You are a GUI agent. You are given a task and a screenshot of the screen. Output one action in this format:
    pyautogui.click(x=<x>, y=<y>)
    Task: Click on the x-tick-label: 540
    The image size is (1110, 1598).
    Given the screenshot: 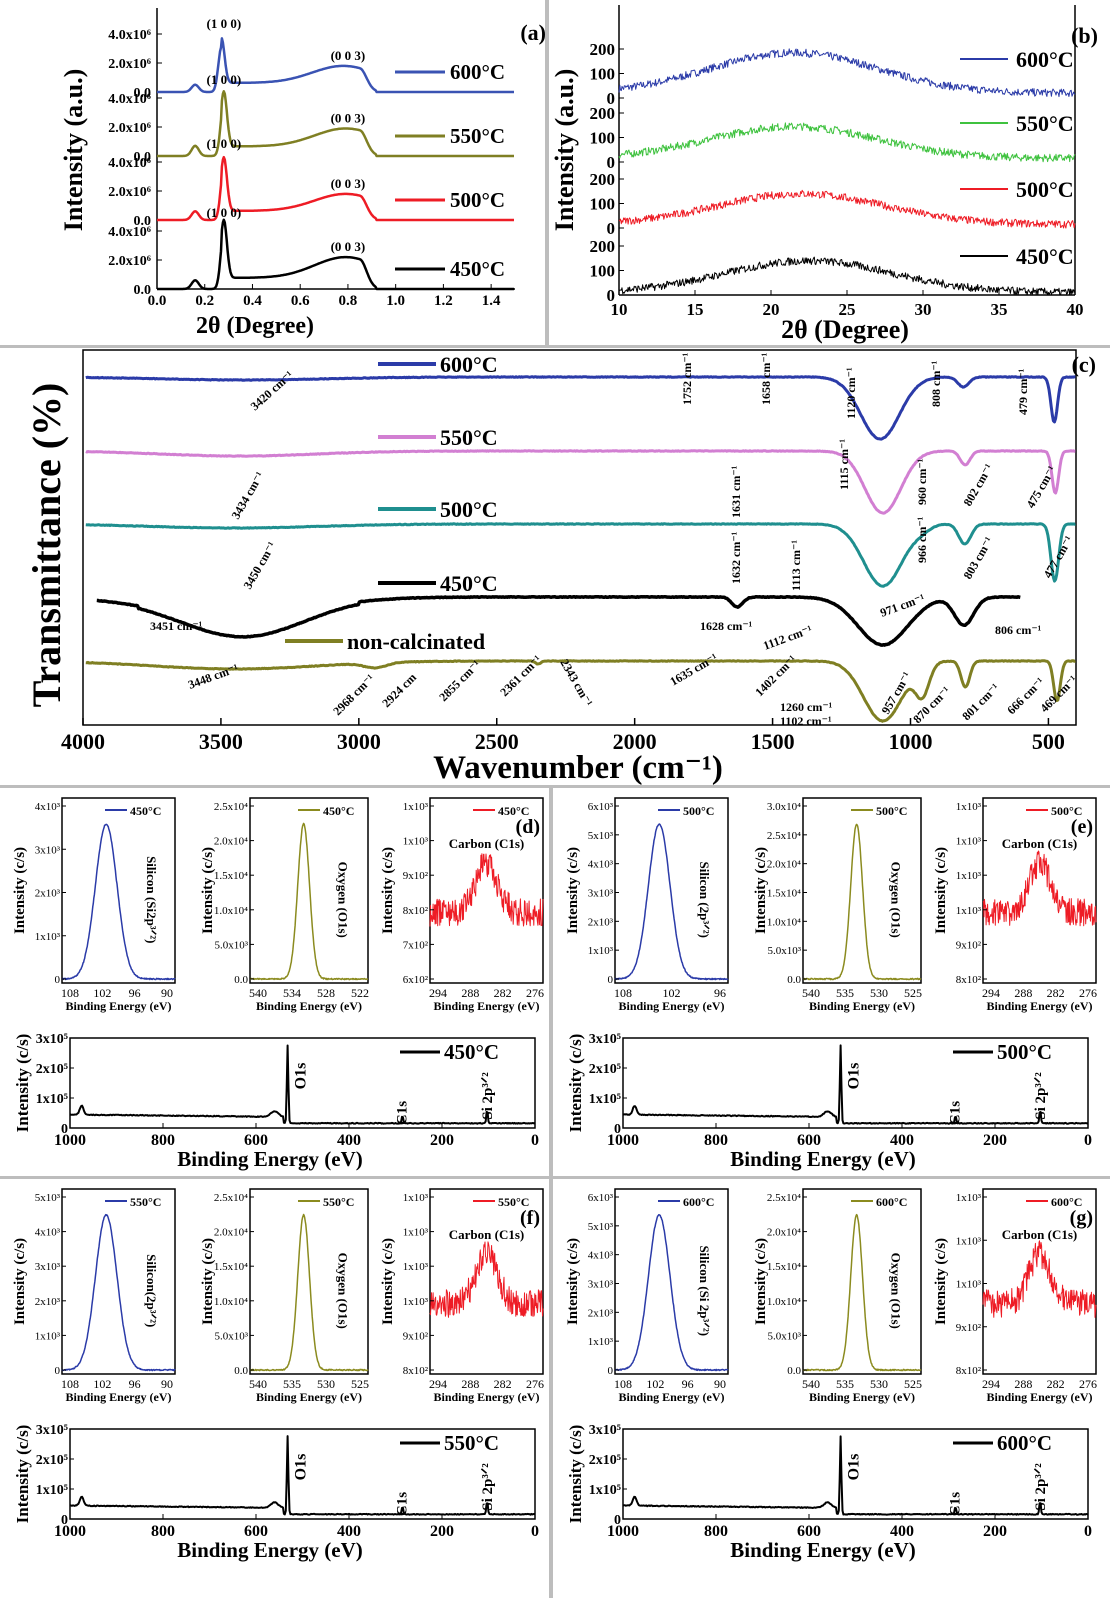 What is the action you would take?
    pyautogui.click(x=811, y=1384)
    